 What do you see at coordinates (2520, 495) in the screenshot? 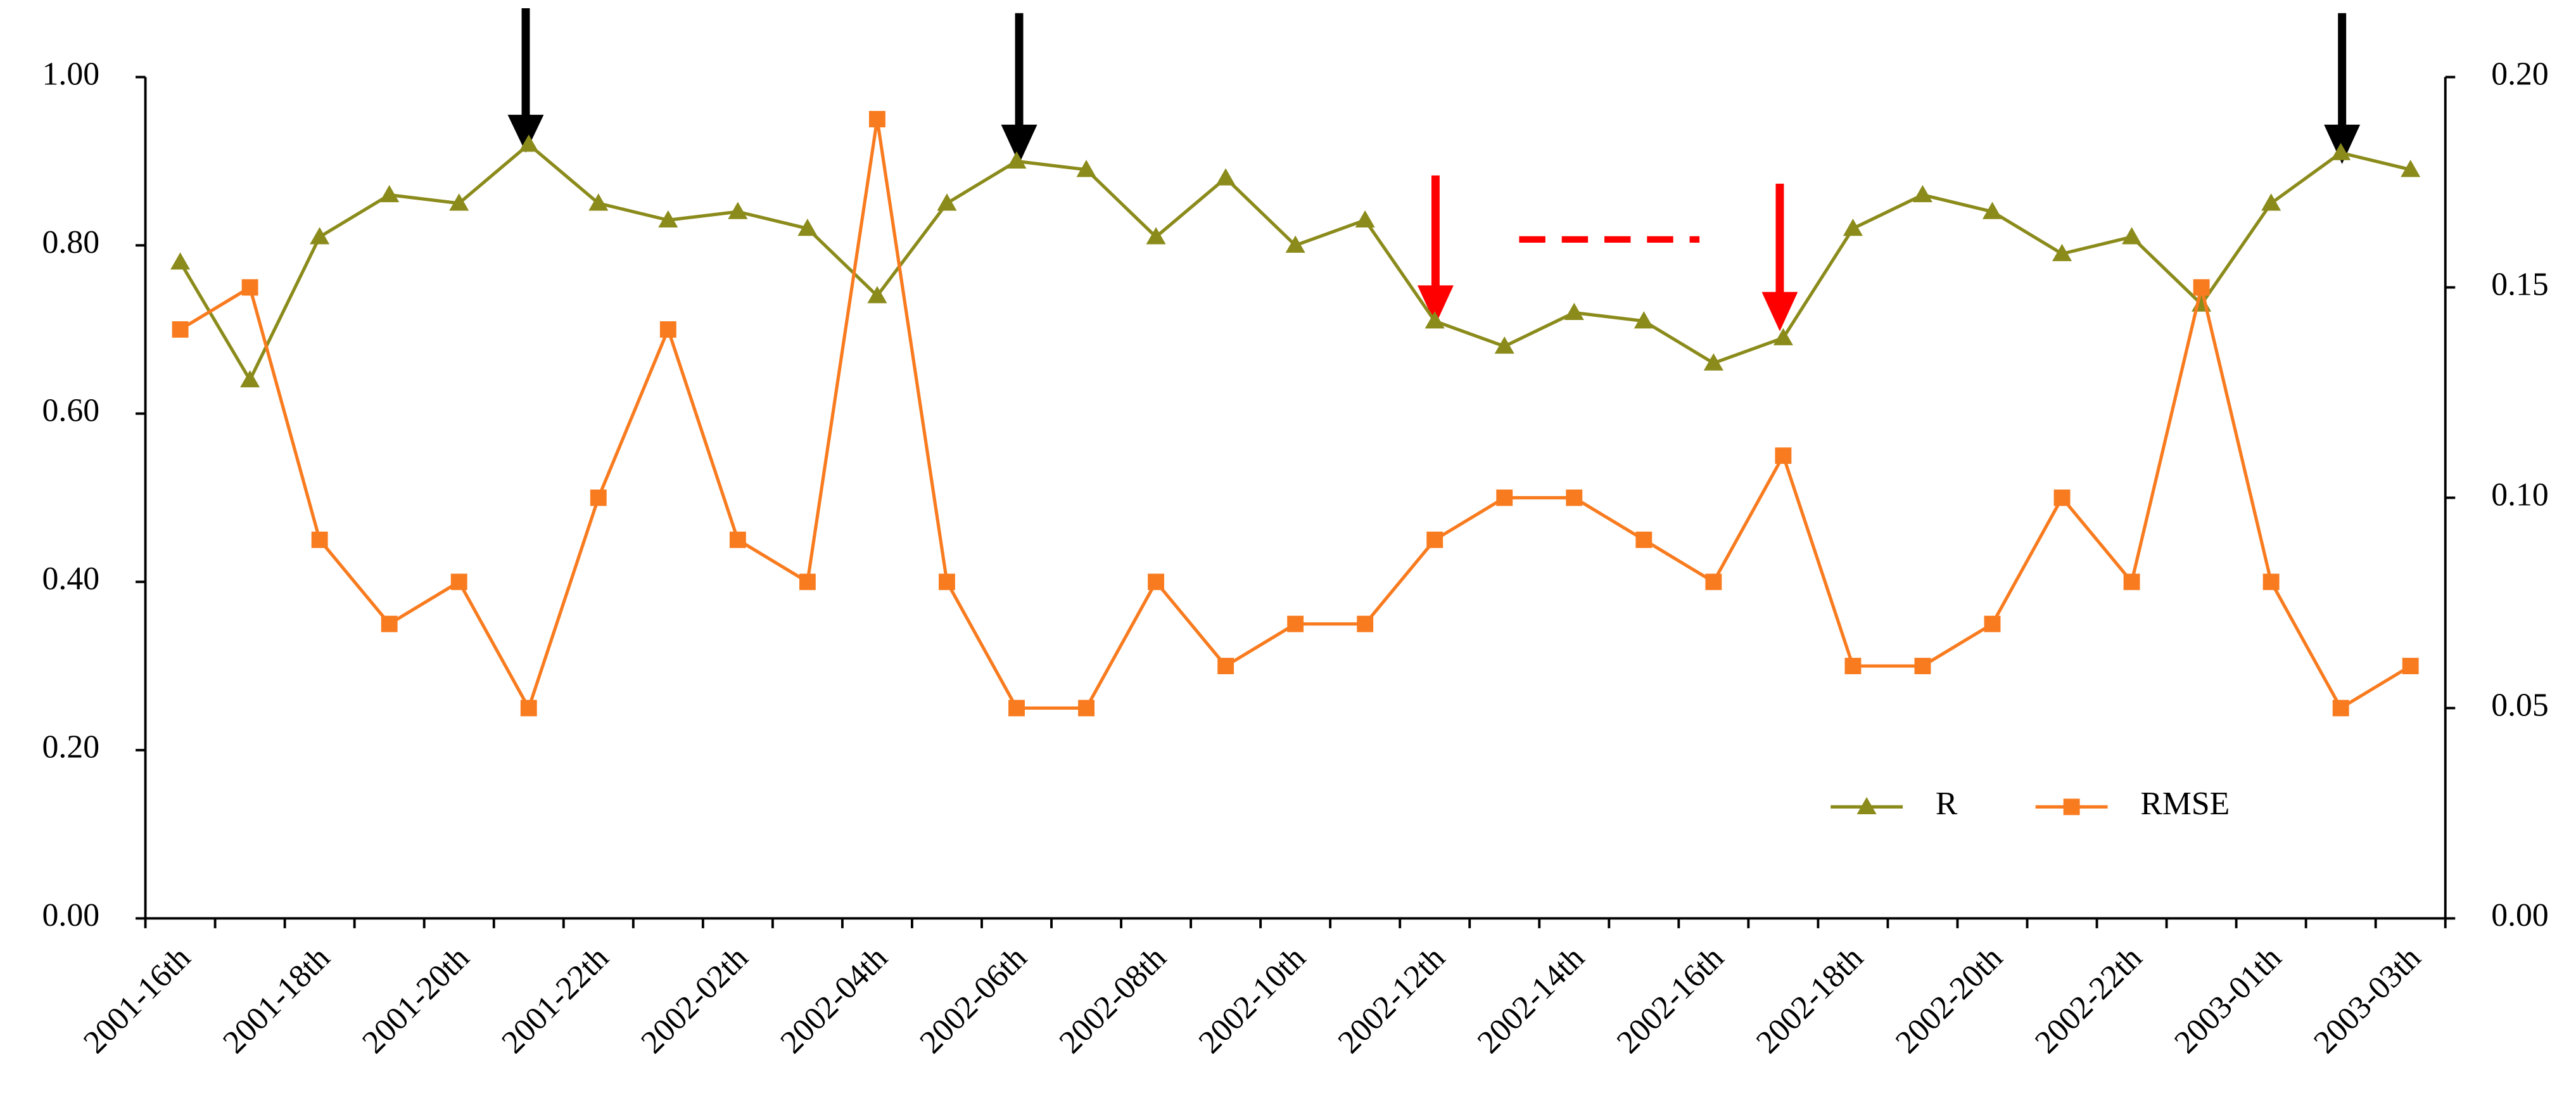
I see `y2-tick-label: 0.10` at bounding box center [2520, 495].